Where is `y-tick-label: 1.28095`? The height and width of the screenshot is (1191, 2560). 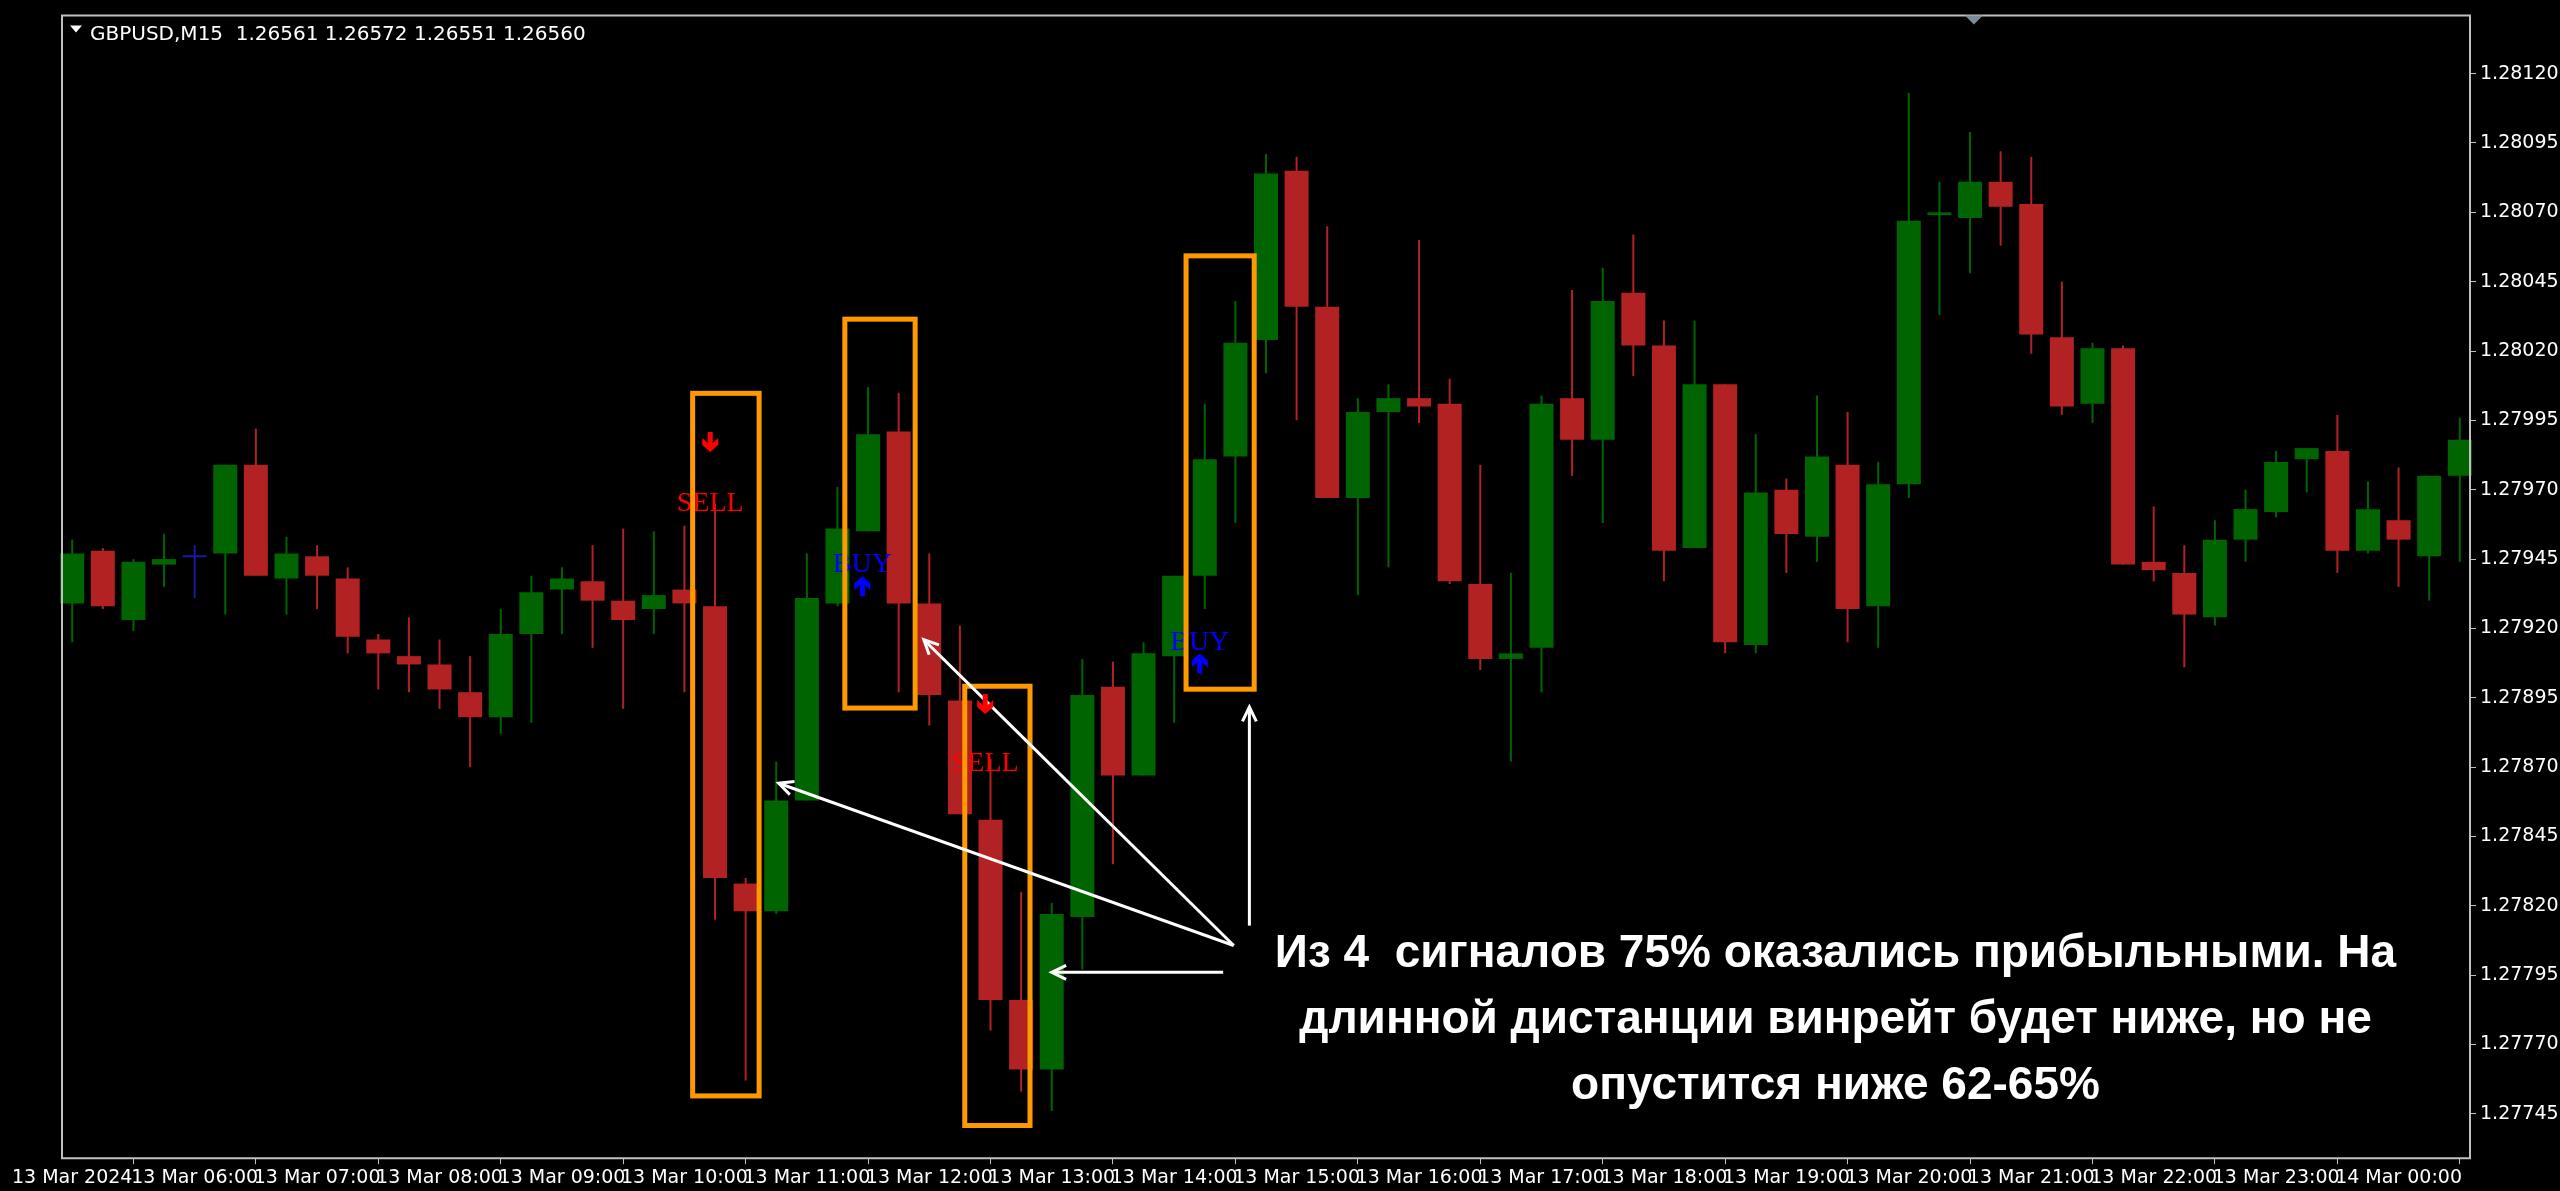 y-tick-label: 1.28095 is located at coordinates (2519, 140).